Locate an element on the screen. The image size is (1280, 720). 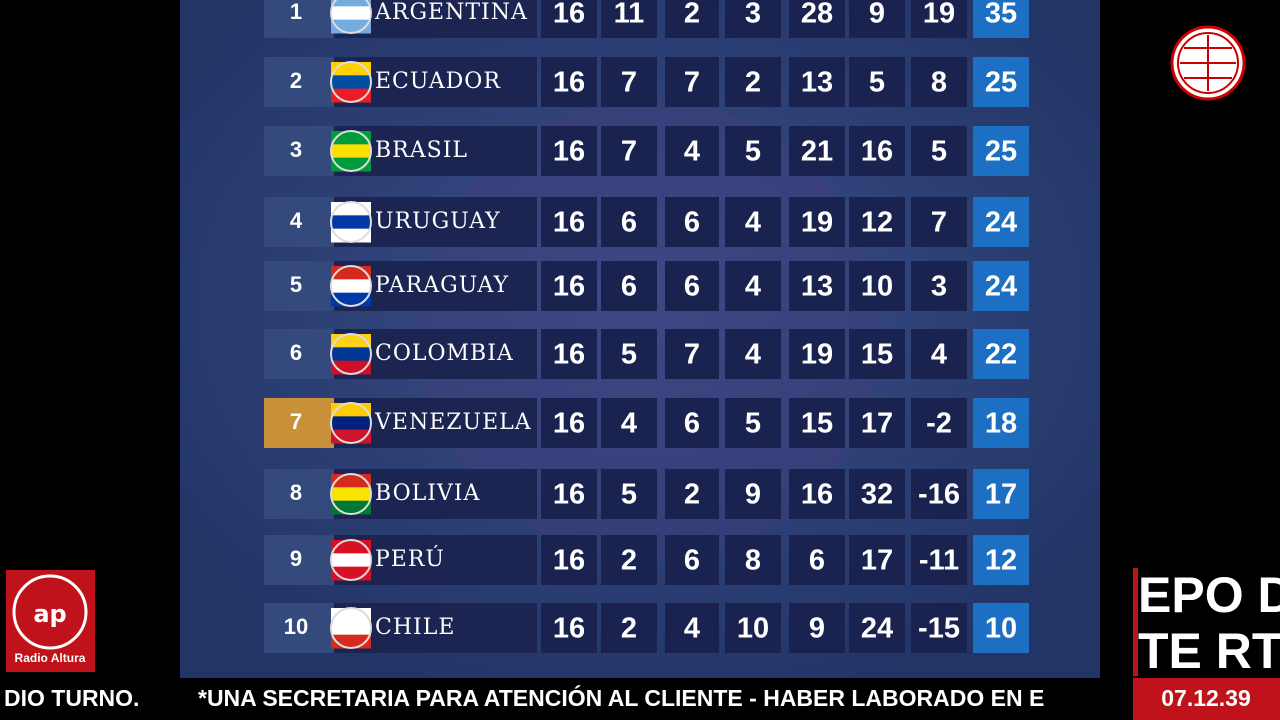
stat-value: 25 is located at coordinates (1001, 83).